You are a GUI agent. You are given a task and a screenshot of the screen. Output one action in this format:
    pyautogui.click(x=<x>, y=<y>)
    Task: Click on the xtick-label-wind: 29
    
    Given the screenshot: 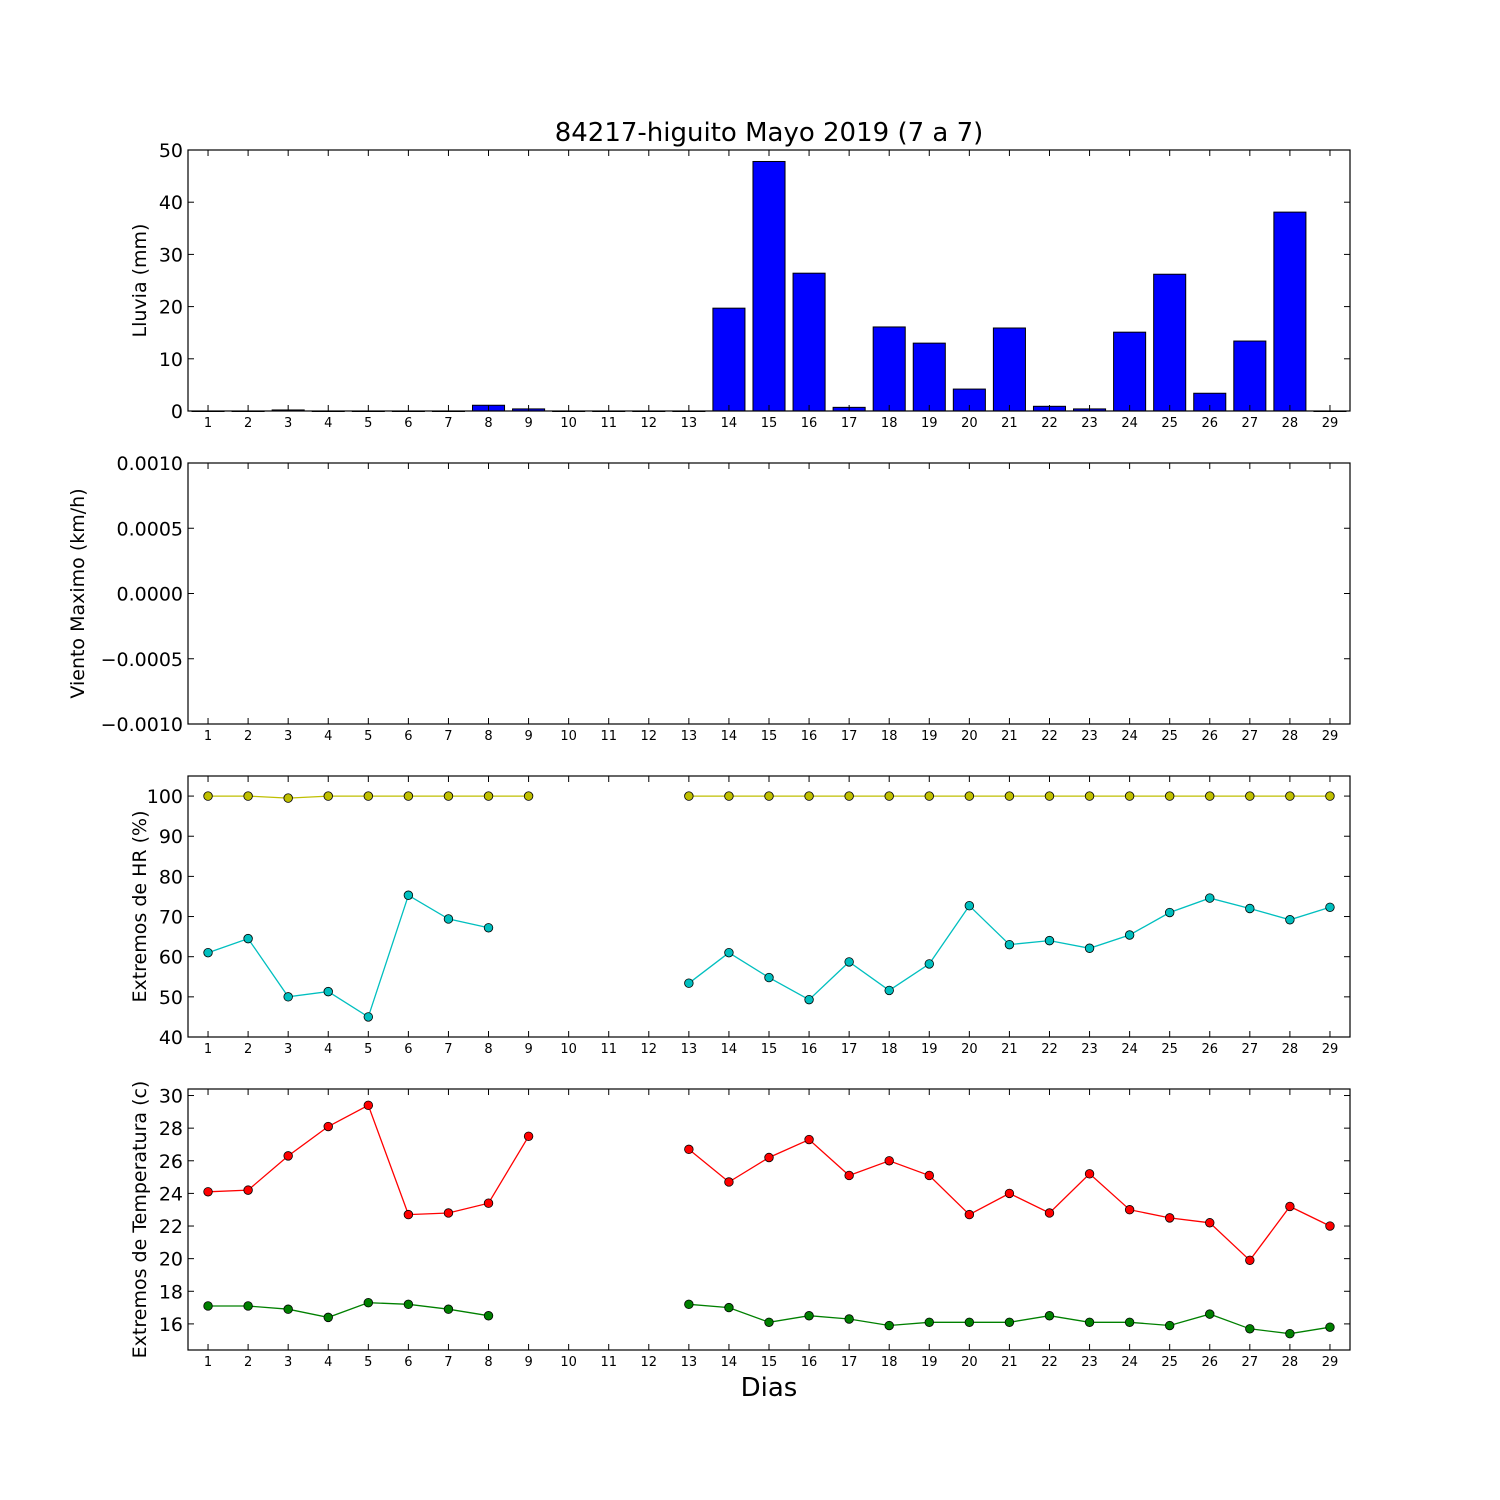 What is the action you would take?
    pyautogui.click(x=1330, y=736)
    